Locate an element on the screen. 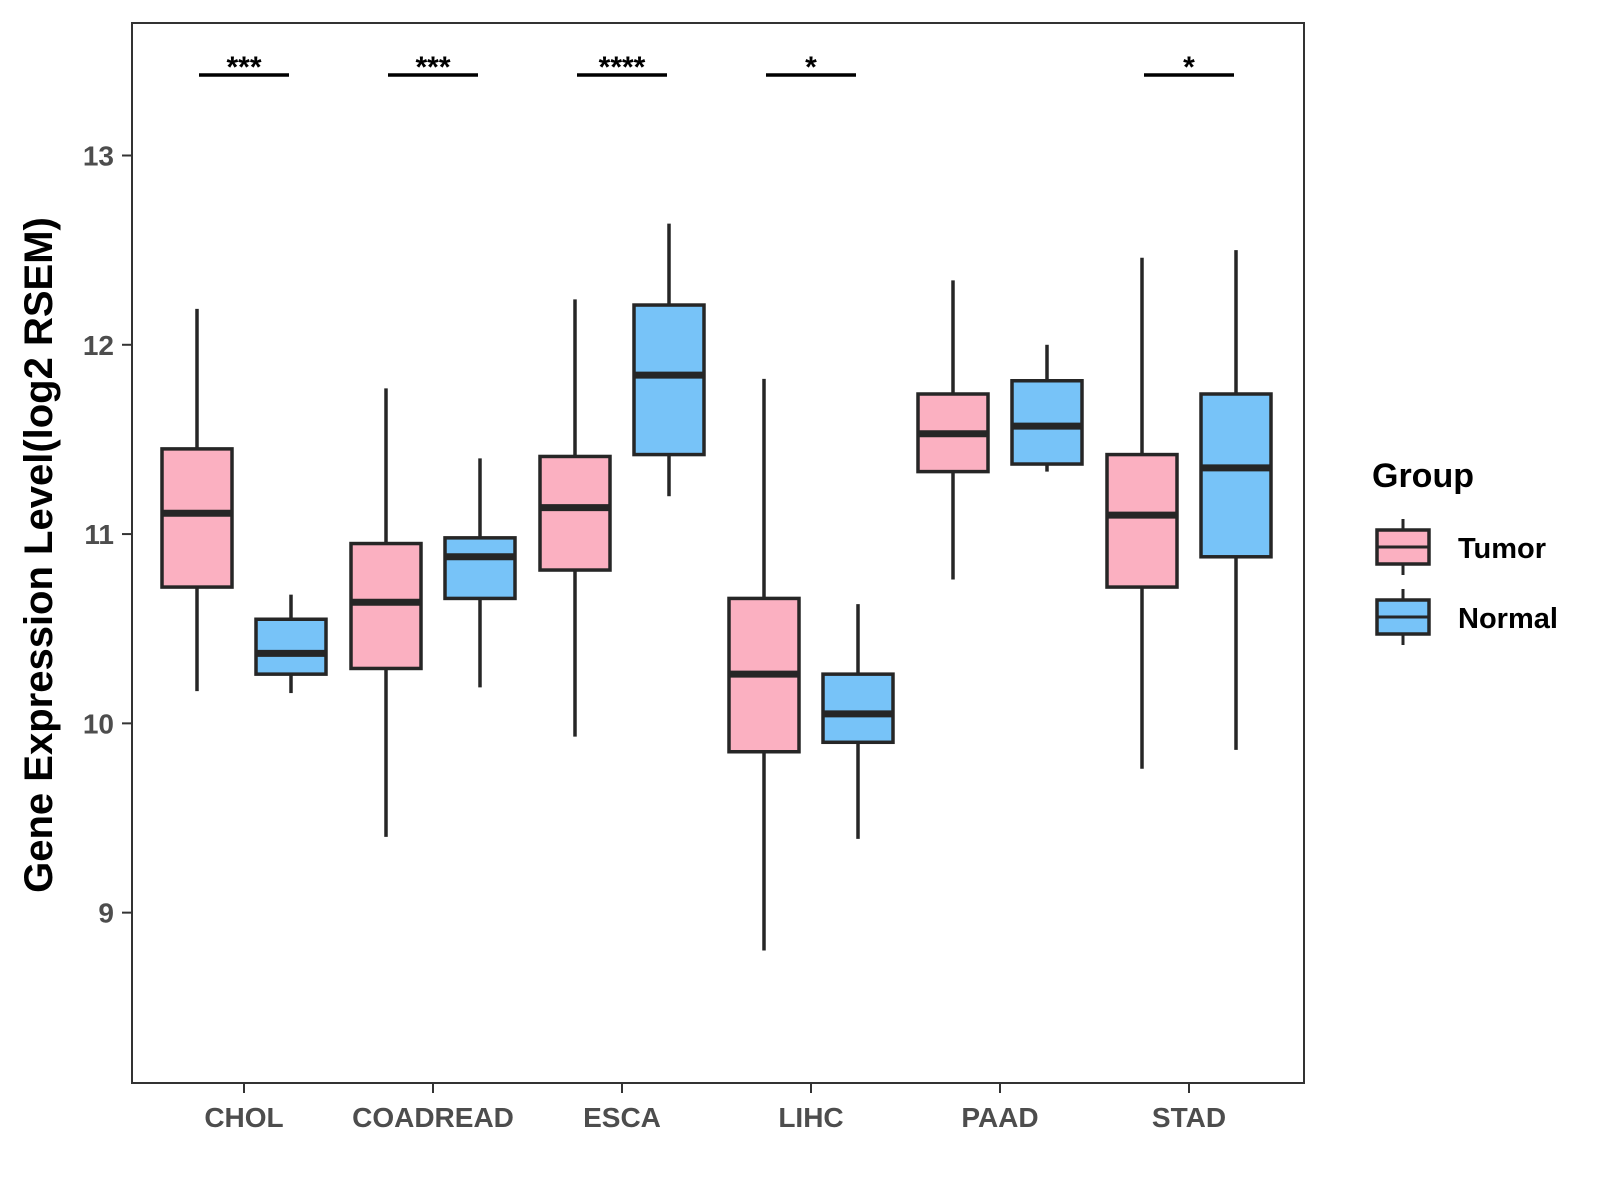  box-tumor-esca is located at coordinates (575, 518).